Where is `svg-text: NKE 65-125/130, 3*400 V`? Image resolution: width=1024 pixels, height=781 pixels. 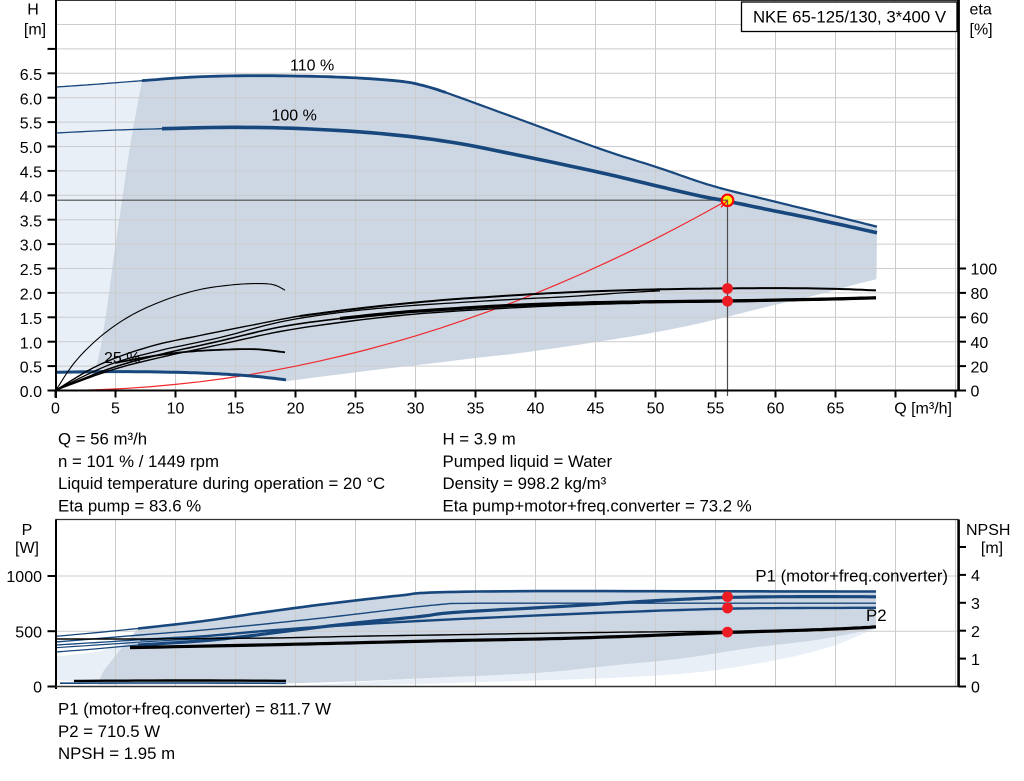
svg-text: NKE 65-125/130, 3*400 V is located at coordinates (850, 17).